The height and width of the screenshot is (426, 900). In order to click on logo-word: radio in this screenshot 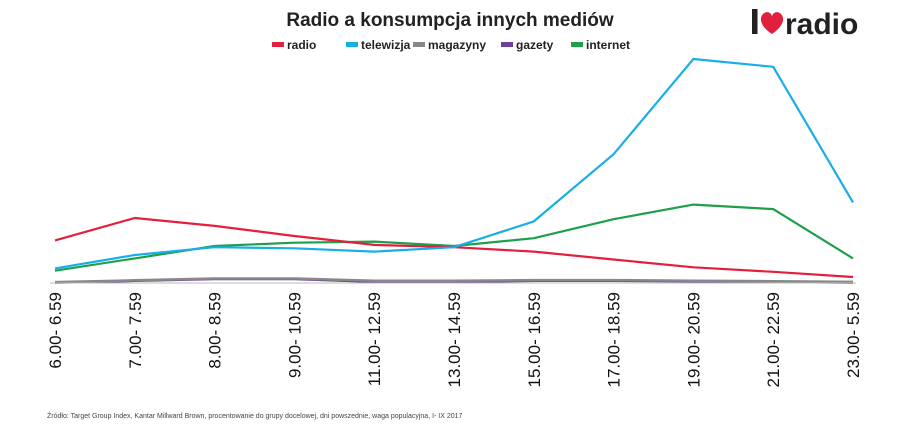, I will do `click(821, 24)`.